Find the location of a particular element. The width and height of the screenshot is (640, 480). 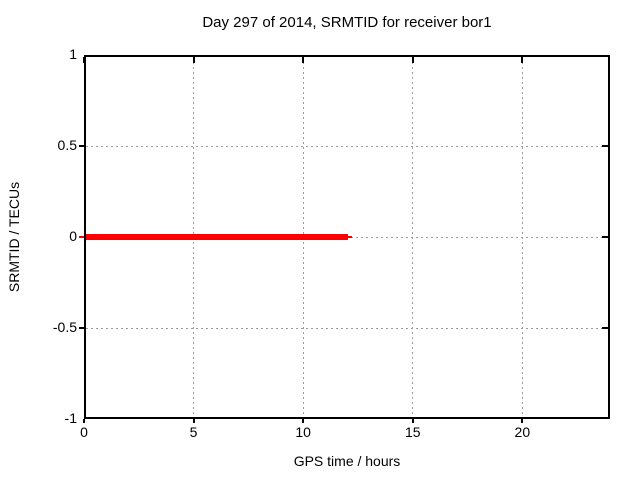

x-tick-label: 5 is located at coordinates (193, 432).